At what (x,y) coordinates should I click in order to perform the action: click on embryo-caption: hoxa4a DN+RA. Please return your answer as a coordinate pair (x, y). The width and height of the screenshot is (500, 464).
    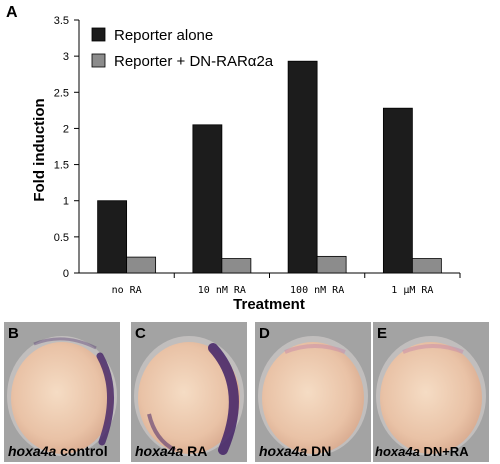
    Looking at the image, I should click on (422, 451).